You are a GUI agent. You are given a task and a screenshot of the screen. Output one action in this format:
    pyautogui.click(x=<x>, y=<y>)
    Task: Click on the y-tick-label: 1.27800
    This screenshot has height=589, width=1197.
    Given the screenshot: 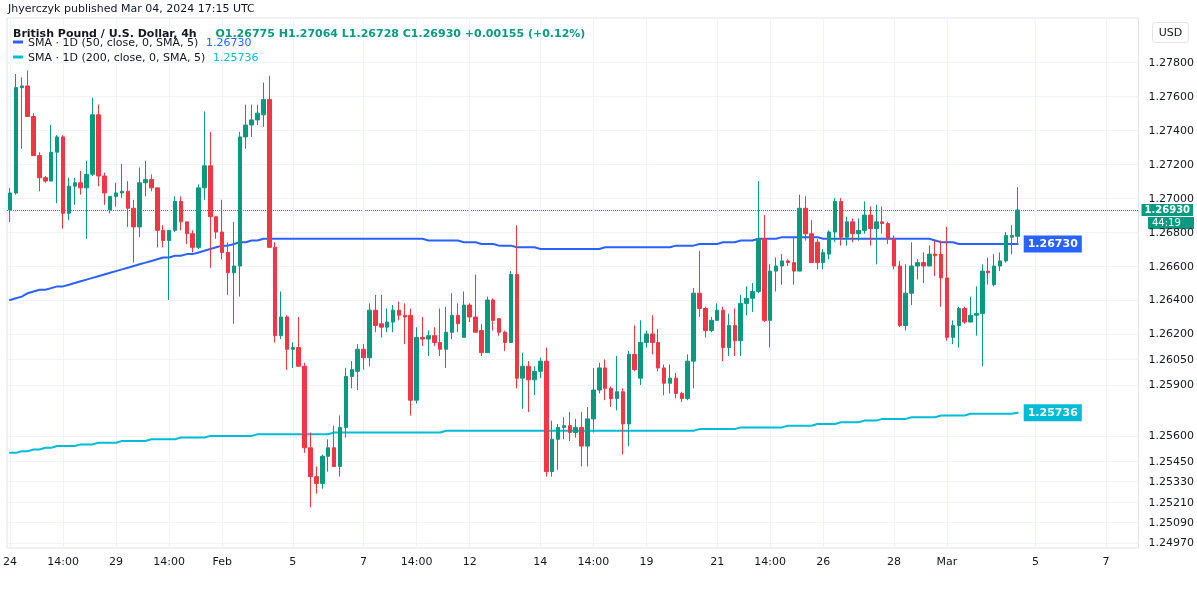 What is the action you would take?
    pyautogui.click(x=1171, y=62)
    